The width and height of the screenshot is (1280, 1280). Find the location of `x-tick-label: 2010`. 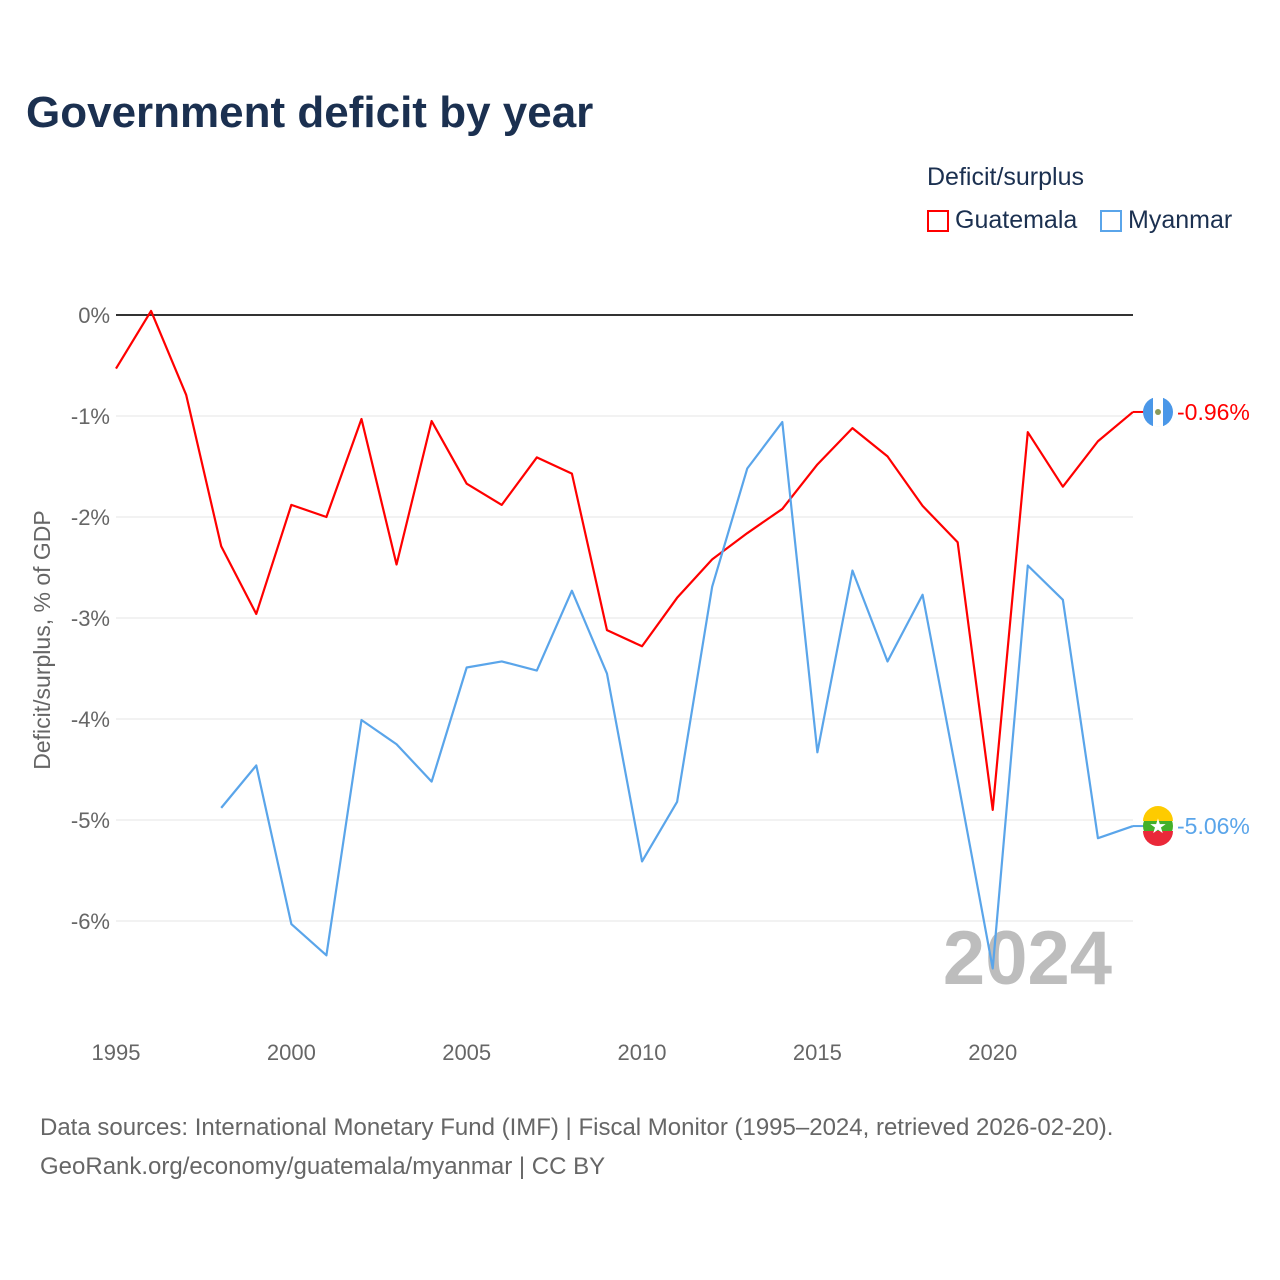

x-tick-label: 2010 is located at coordinates (642, 1052).